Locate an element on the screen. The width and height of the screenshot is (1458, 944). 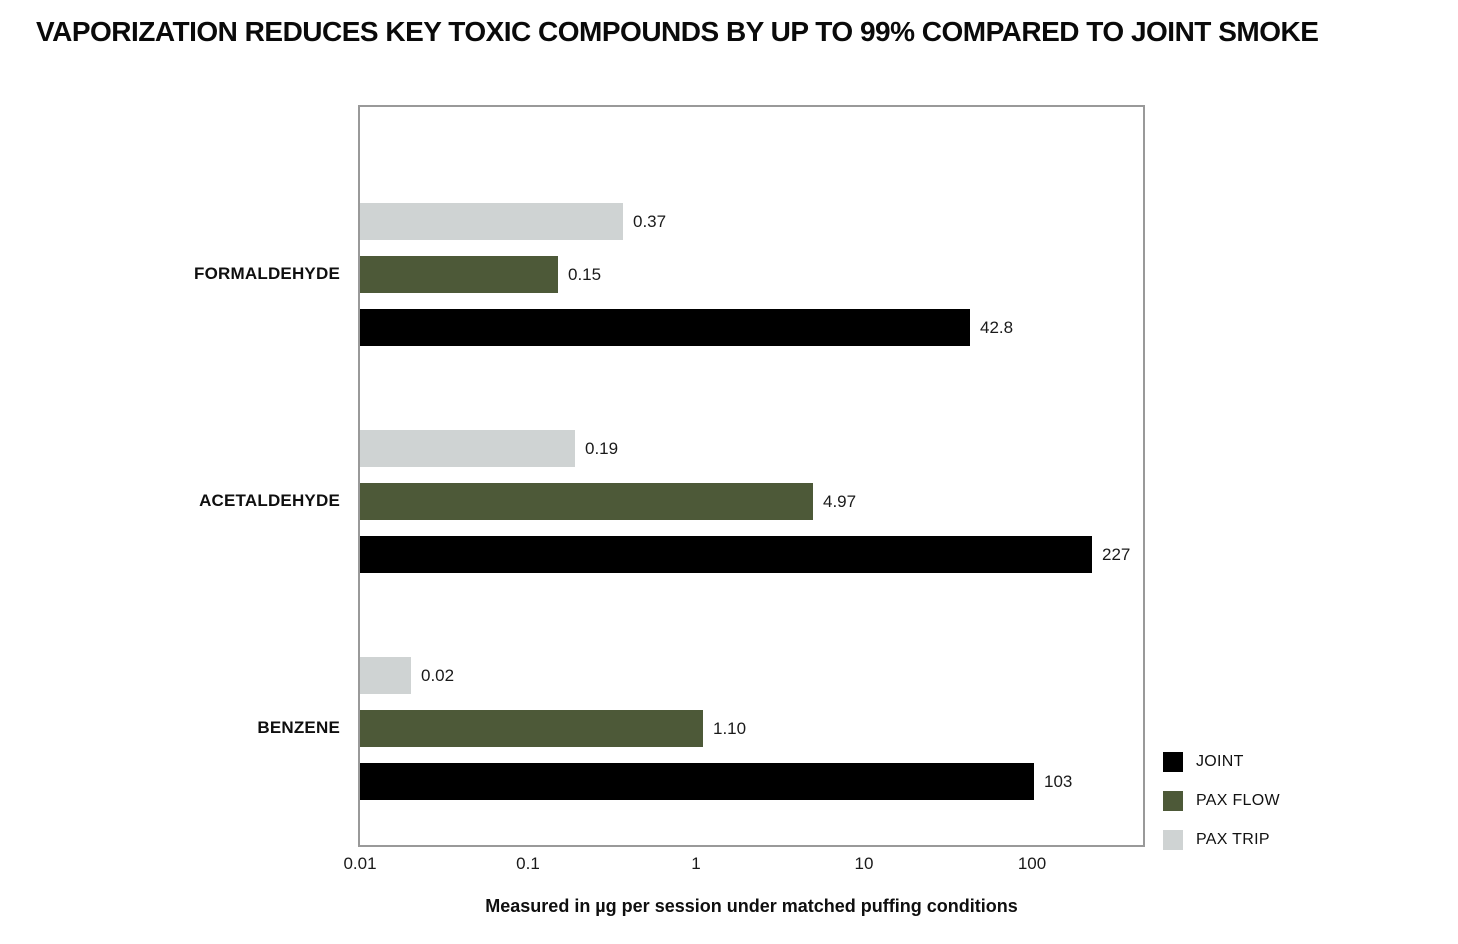
legend-label: PAX FLOW is located at coordinates (1238, 800).